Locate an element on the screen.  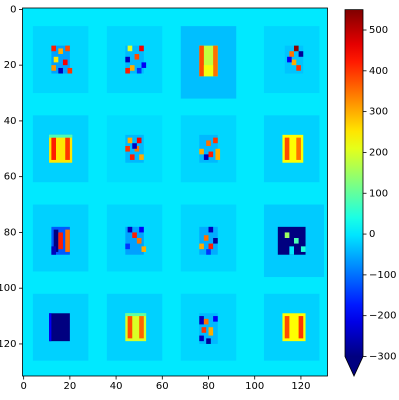
y-tick-label: 60 is located at coordinates (10, 177).